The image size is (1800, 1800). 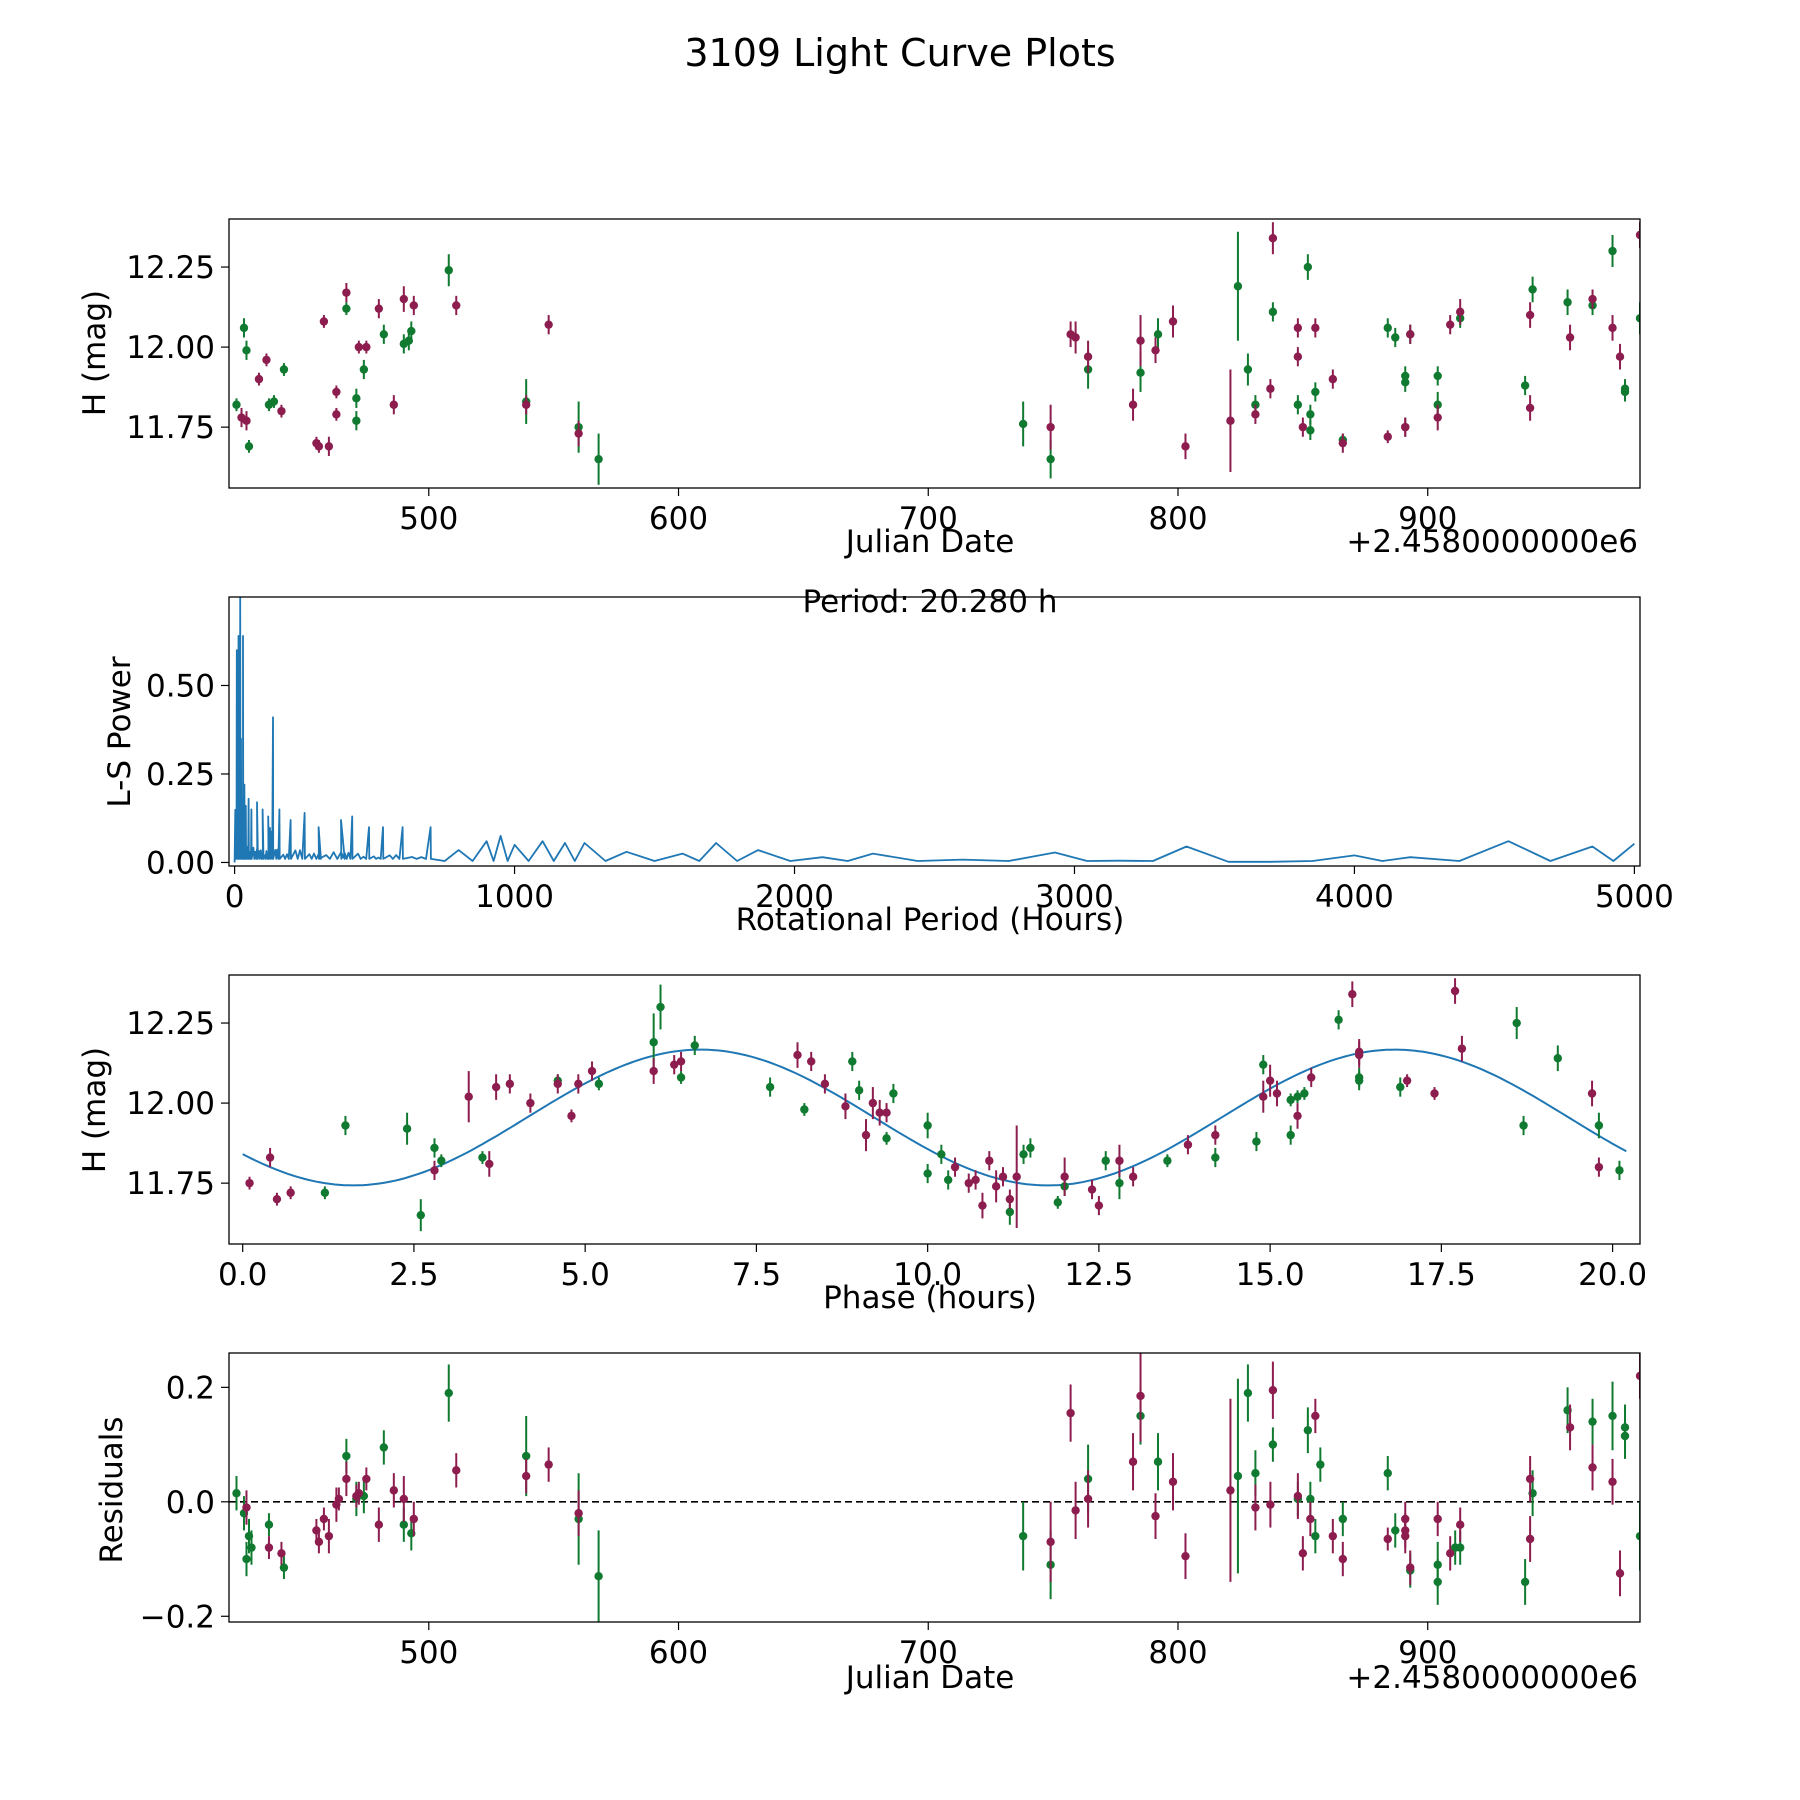 I want to click on lightcurve-plot-area: 500 600 700 800 900 11.75 12.00 12.25, so click(x=883, y=377).